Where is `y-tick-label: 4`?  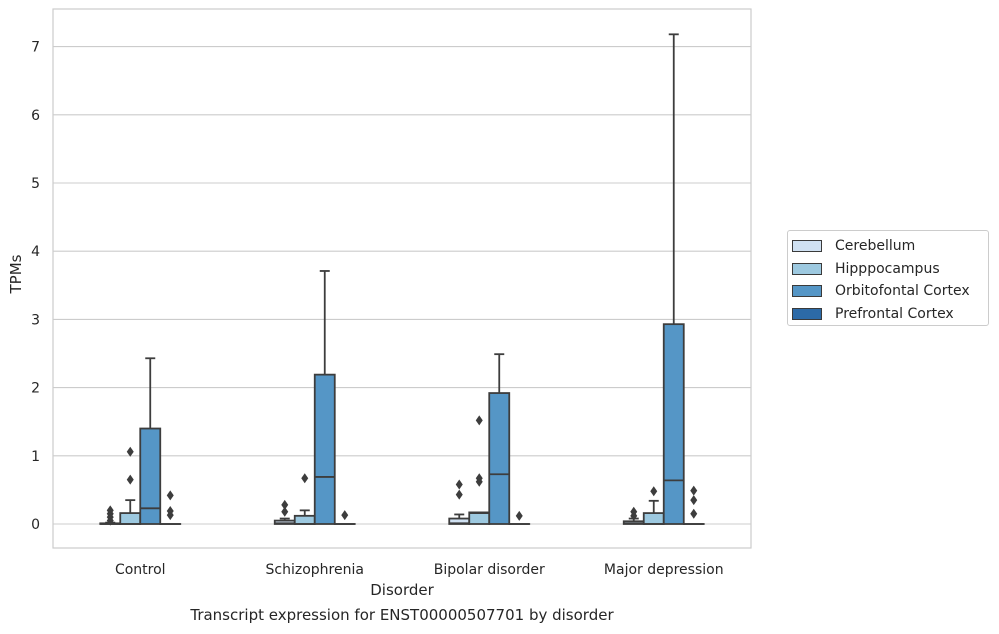 y-tick-label: 4 is located at coordinates (35, 252).